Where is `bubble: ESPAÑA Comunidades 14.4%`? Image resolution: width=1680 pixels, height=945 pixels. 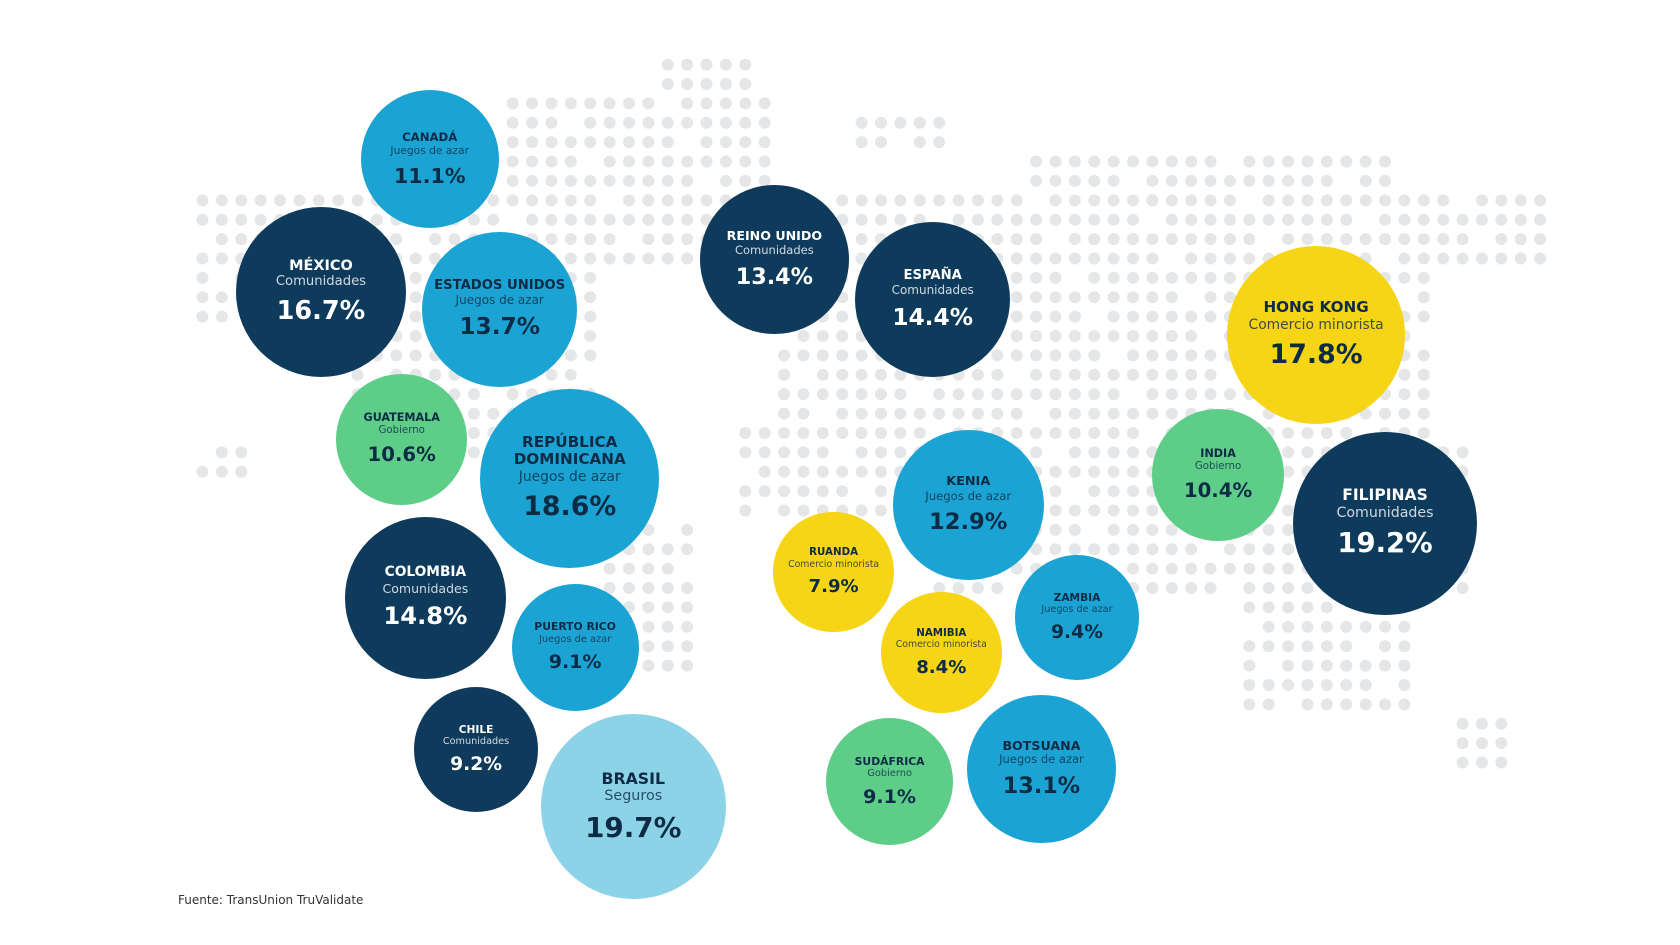 bubble: ESPAÑA Comunidades 14.4% is located at coordinates (933, 299).